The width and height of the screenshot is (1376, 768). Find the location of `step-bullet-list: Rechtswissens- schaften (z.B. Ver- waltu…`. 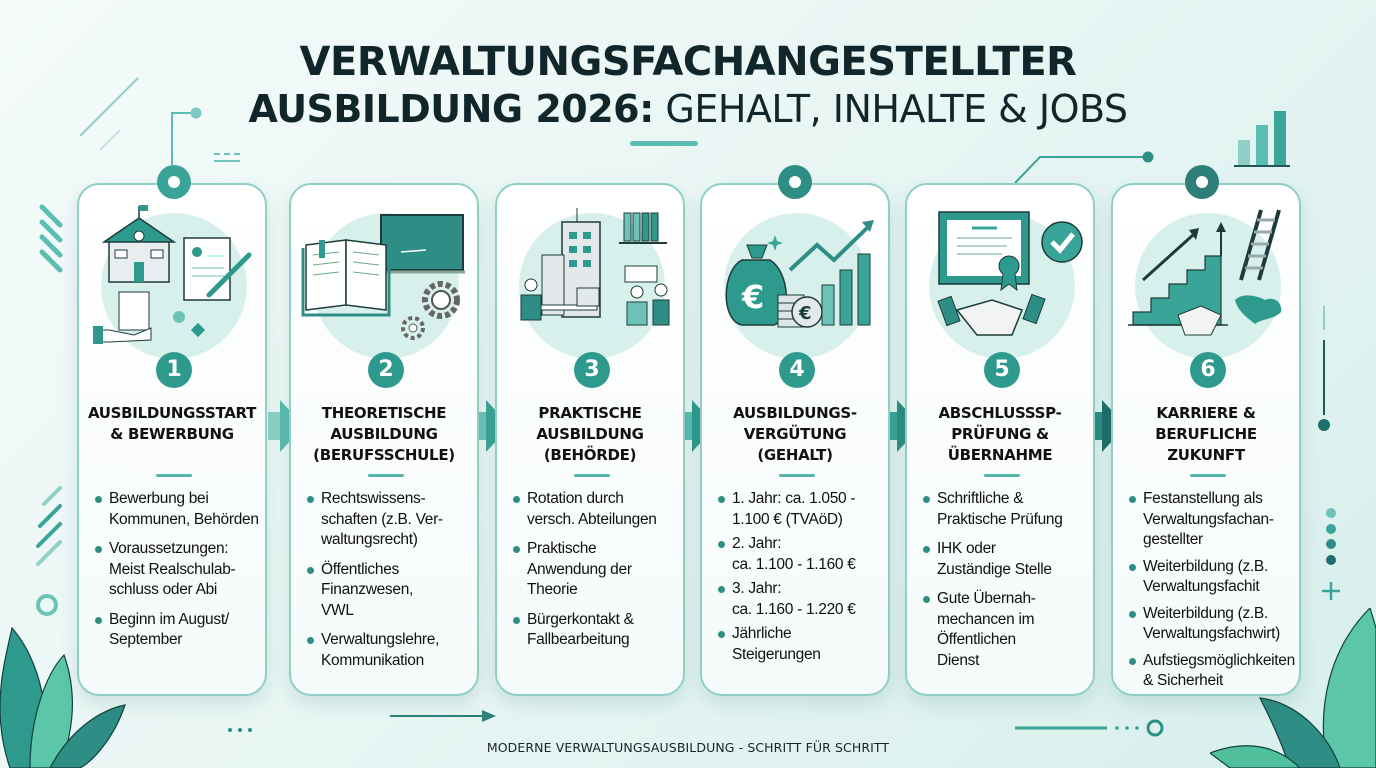

step-bullet-list: Rechtswissens- schaften (z.B. Ver- waltu… is located at coordinates (388, 584).